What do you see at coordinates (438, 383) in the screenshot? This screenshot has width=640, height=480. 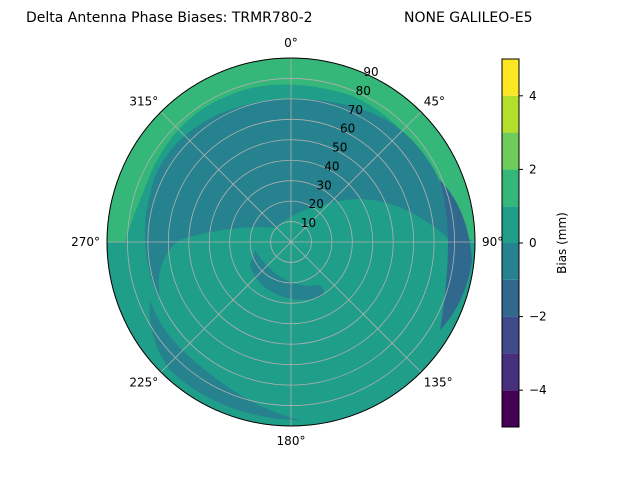 I see `angle-tick-label: 135°` at bounding box center [438, 383].